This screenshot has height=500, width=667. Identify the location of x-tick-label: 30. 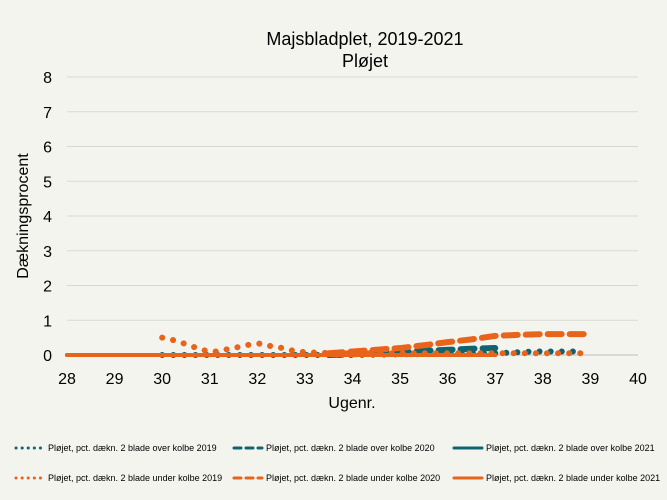
(162, 379).